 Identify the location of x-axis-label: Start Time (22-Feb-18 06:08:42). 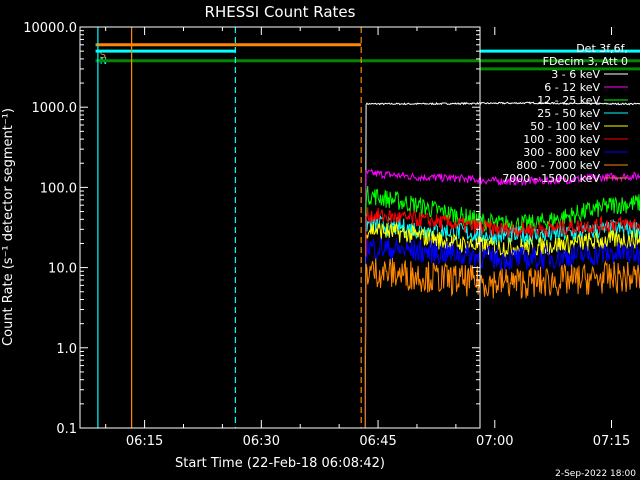
(280, 463).